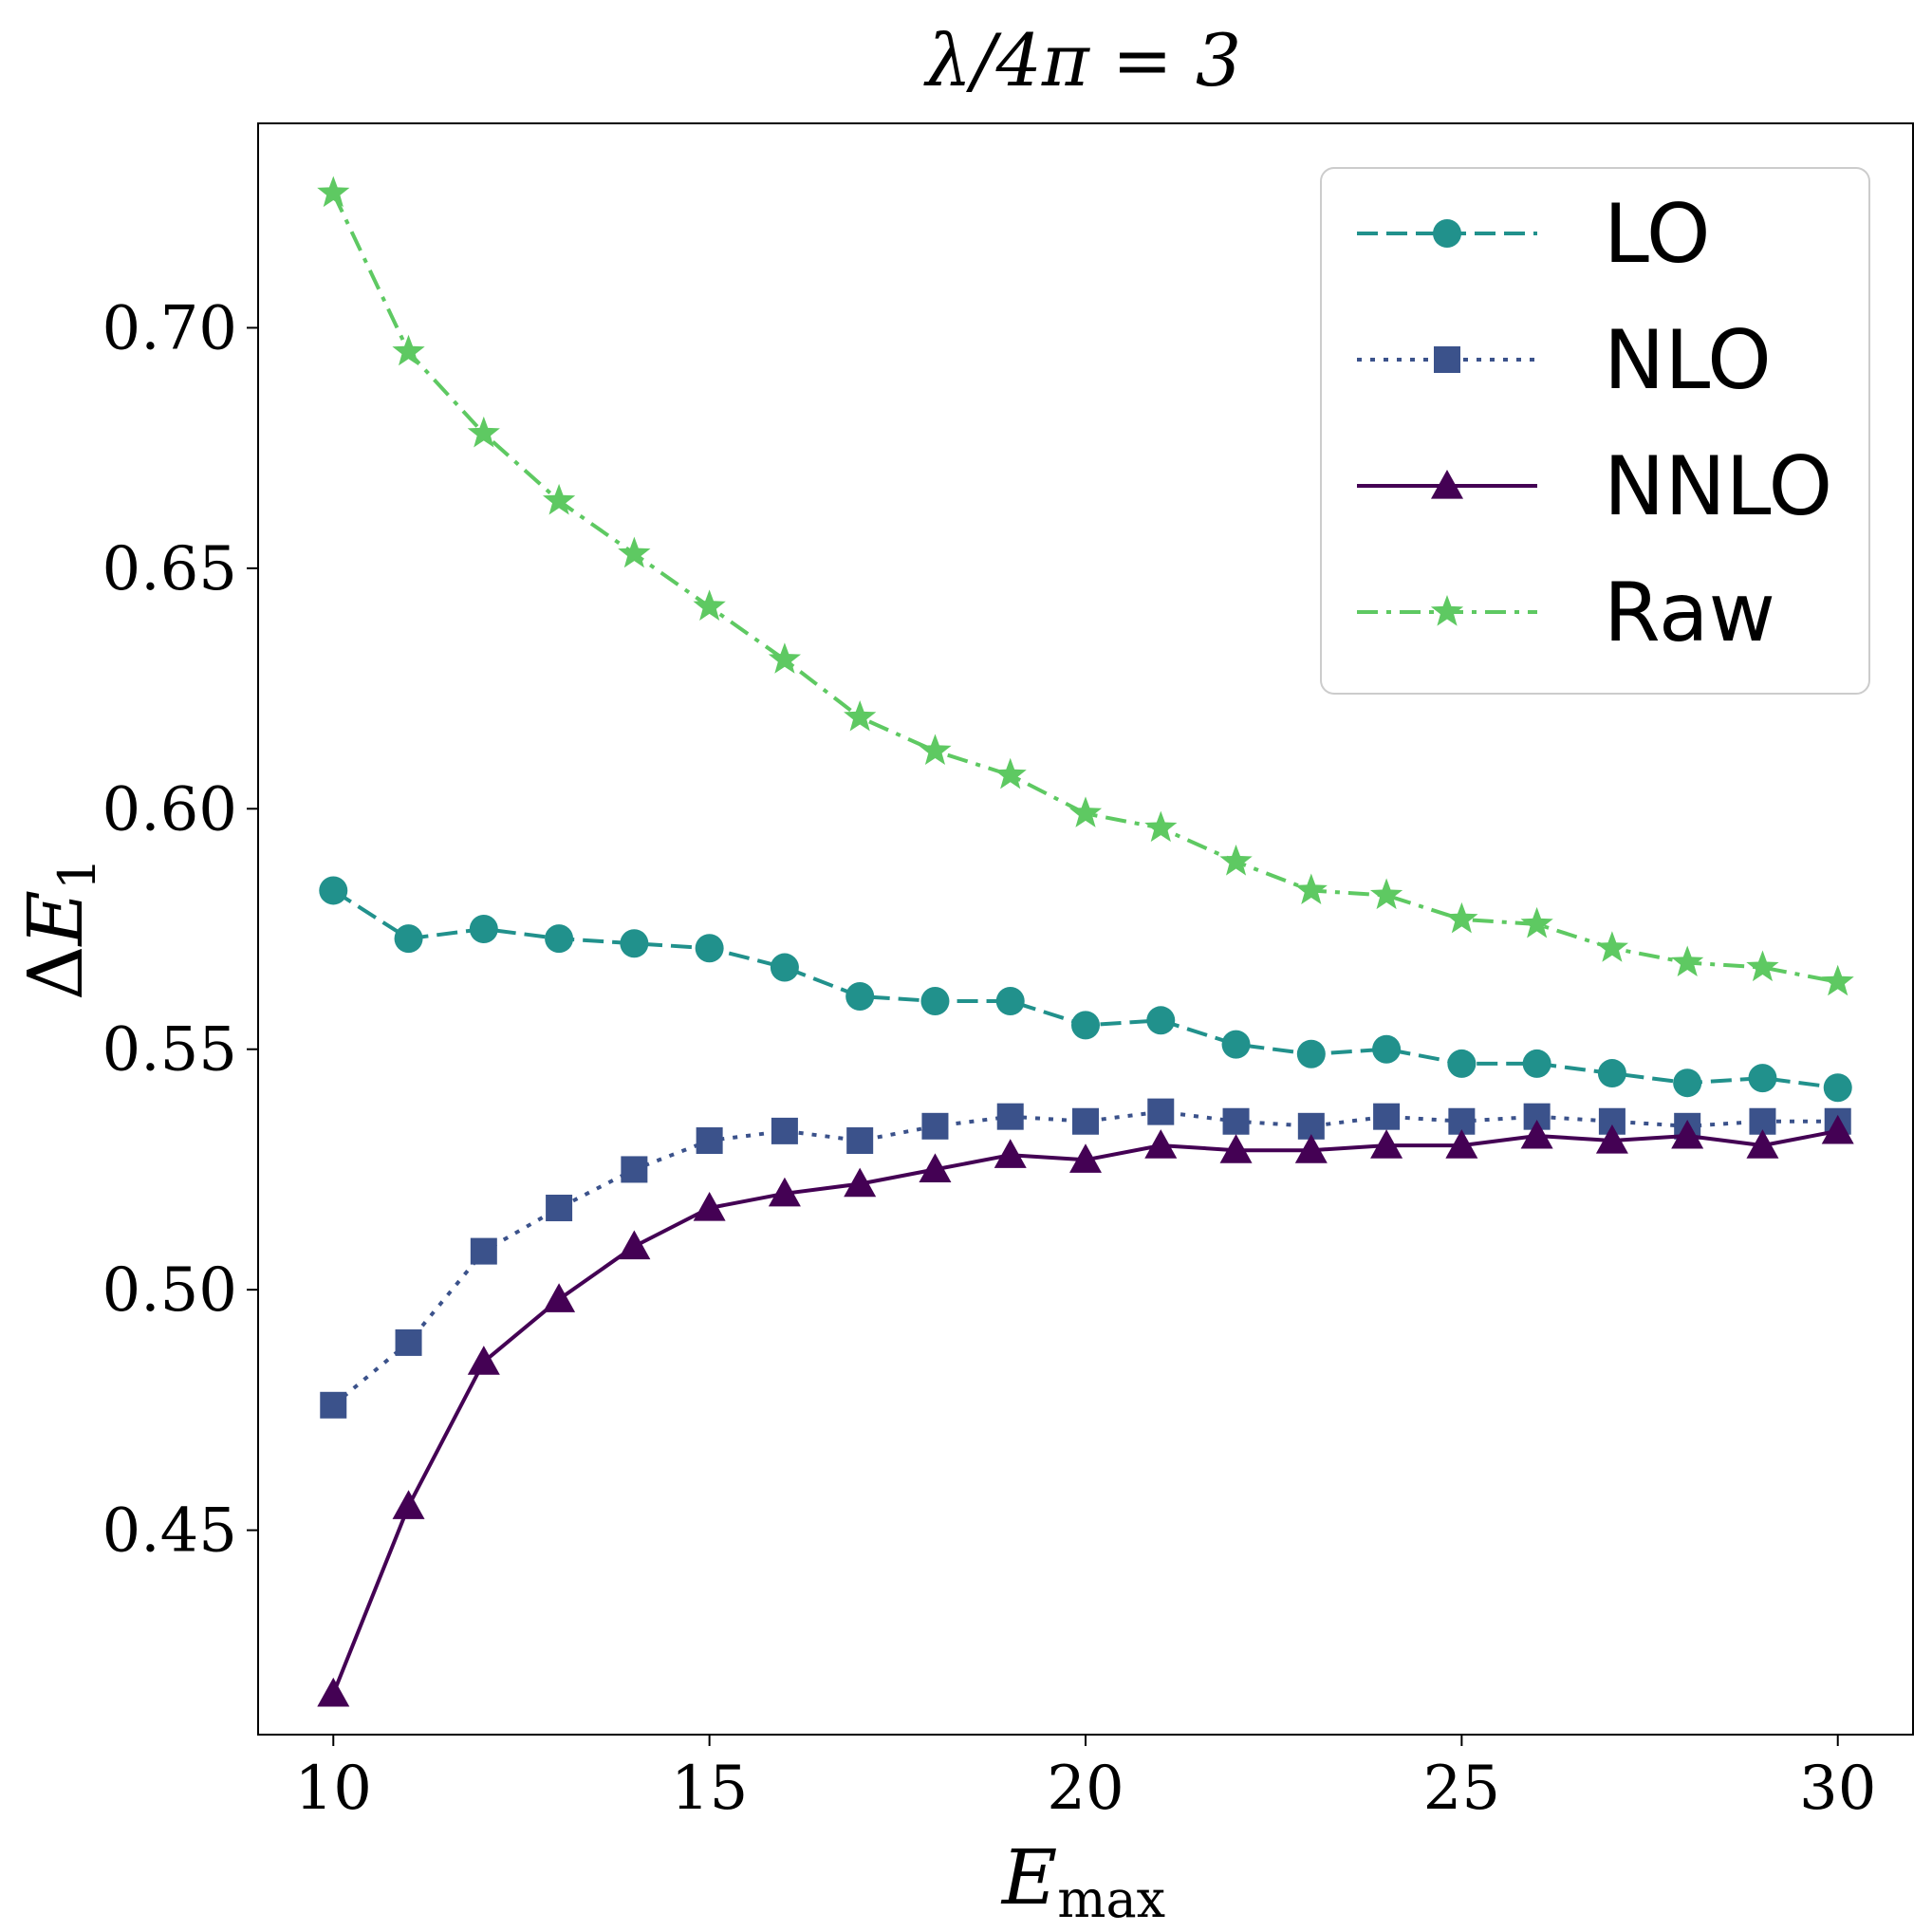 This screenshot has height=1932, width=1932. What do you see at coordinates (77, 874) in the screenshot?
I see `y-axis-label-sub: 1` at bounding box center [77, 874].